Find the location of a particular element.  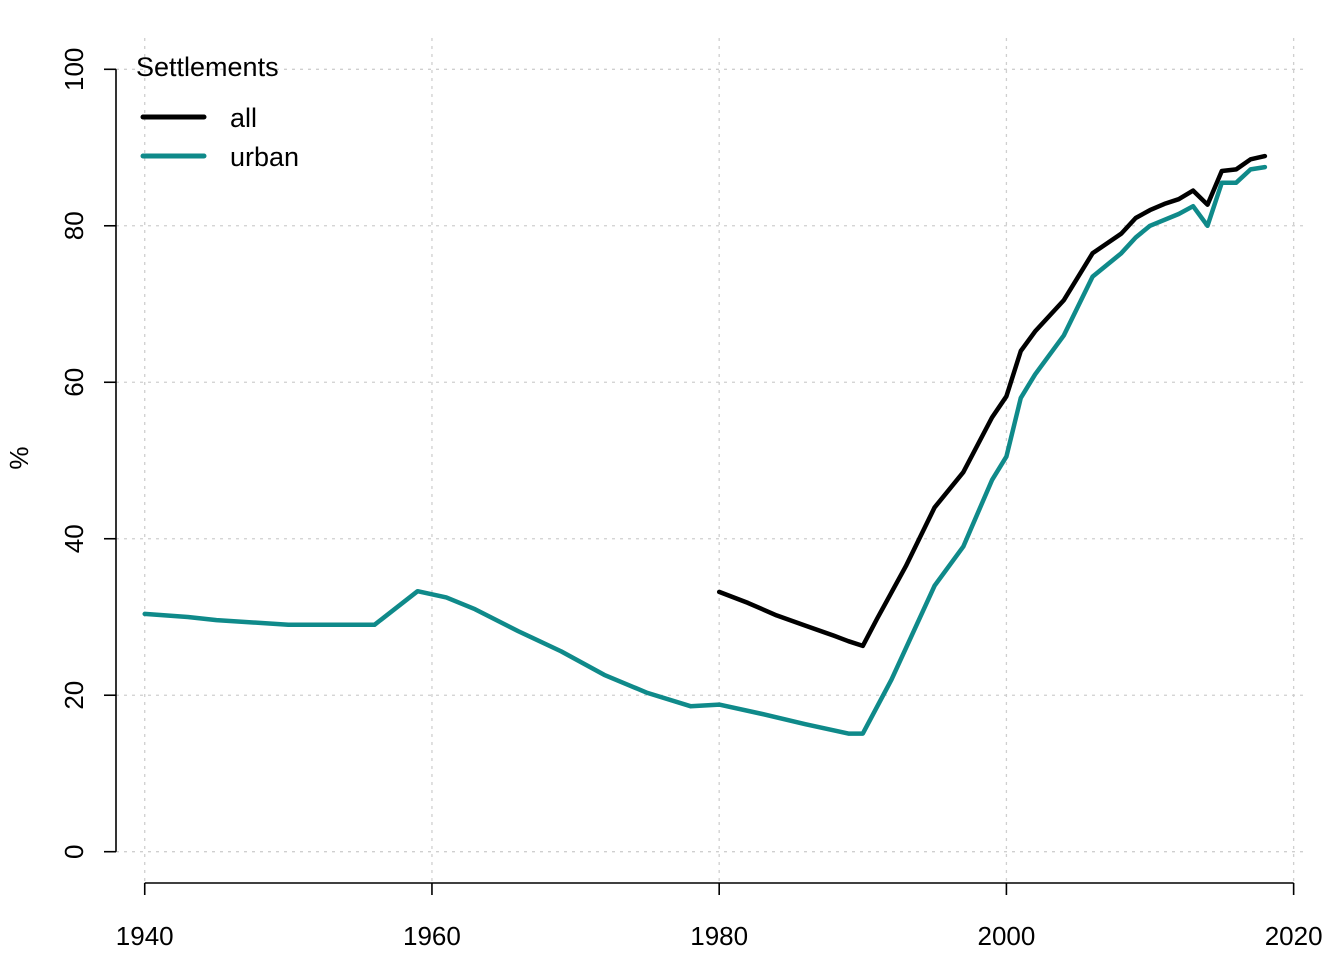

legend-title: Settlements is located at coordinates (207, 67).